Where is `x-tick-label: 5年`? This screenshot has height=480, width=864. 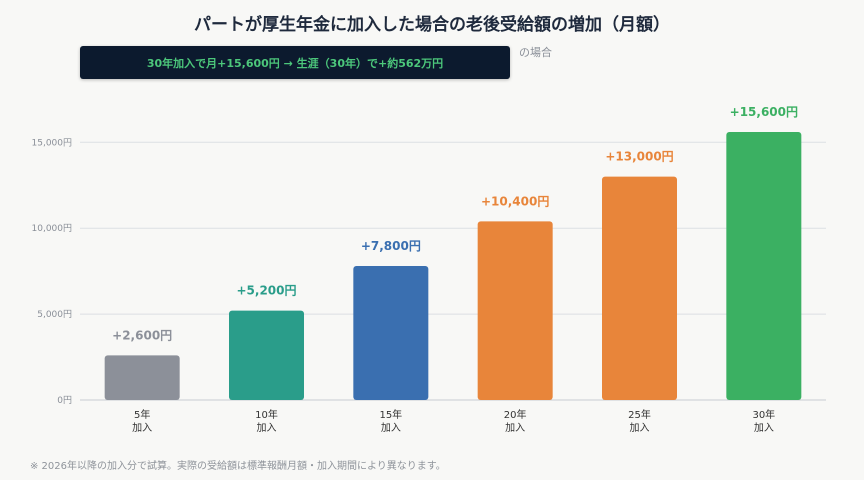
x-tick-label: 5年 is located at coordinates (142, 414).